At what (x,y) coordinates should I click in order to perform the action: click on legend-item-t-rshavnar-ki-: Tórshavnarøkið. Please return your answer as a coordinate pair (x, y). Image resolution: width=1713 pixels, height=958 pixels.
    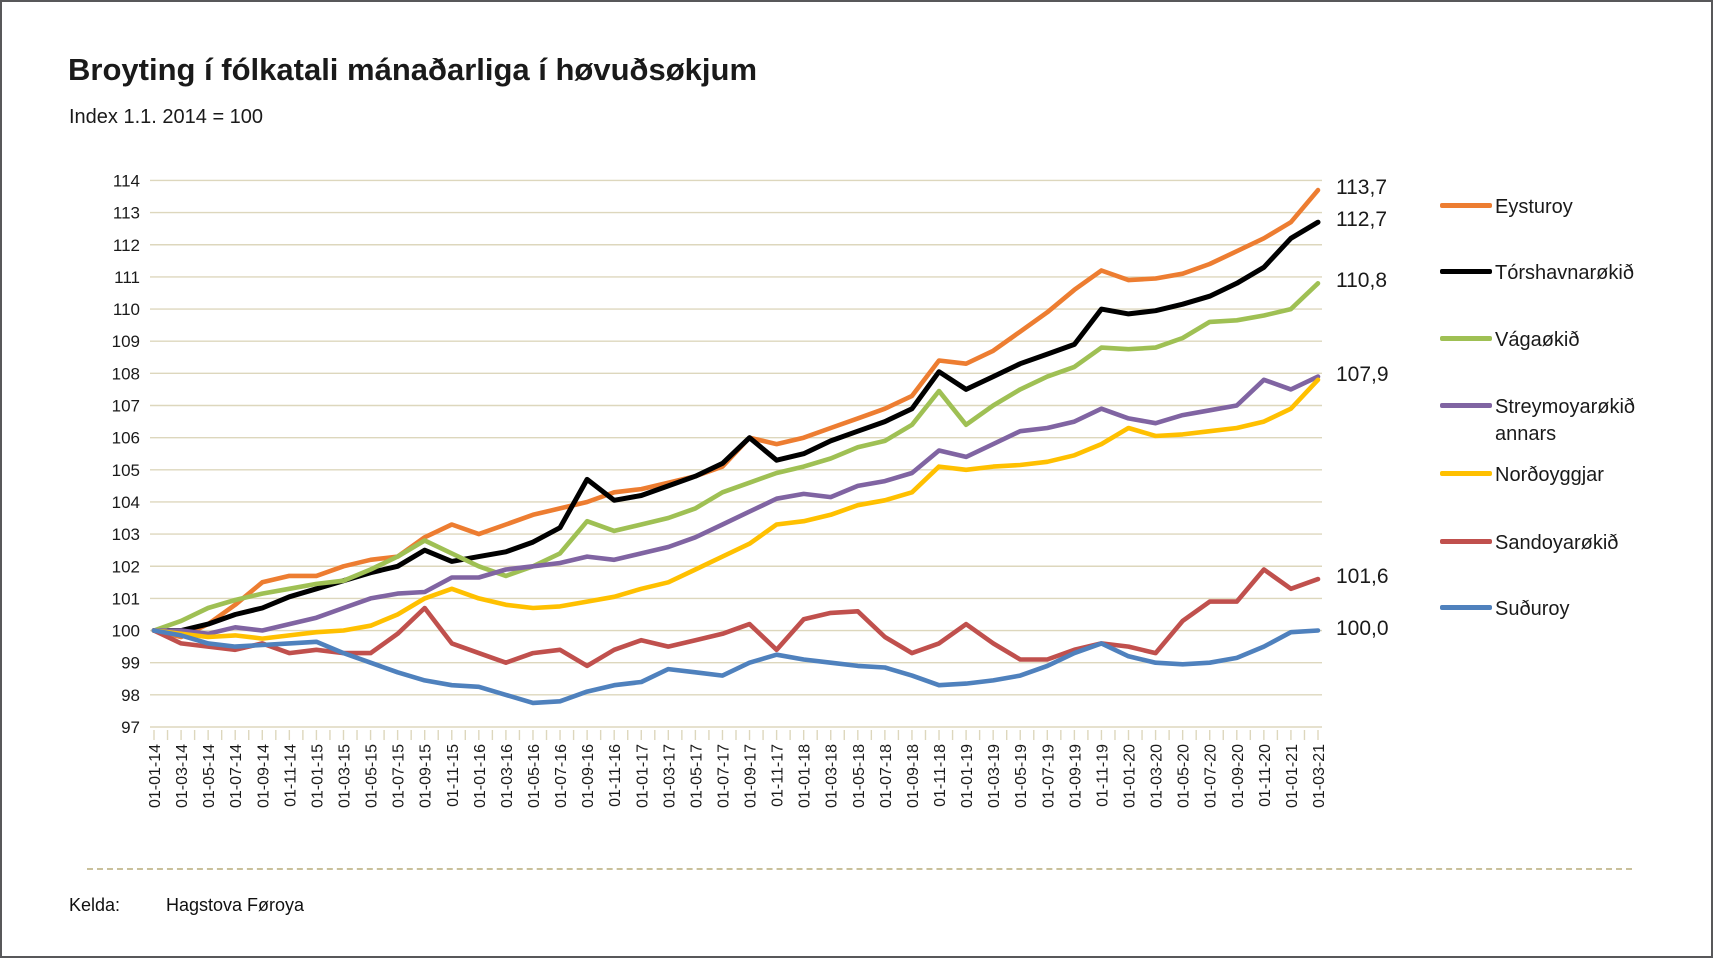
    Looking at the image, I should click on (1537, 273).